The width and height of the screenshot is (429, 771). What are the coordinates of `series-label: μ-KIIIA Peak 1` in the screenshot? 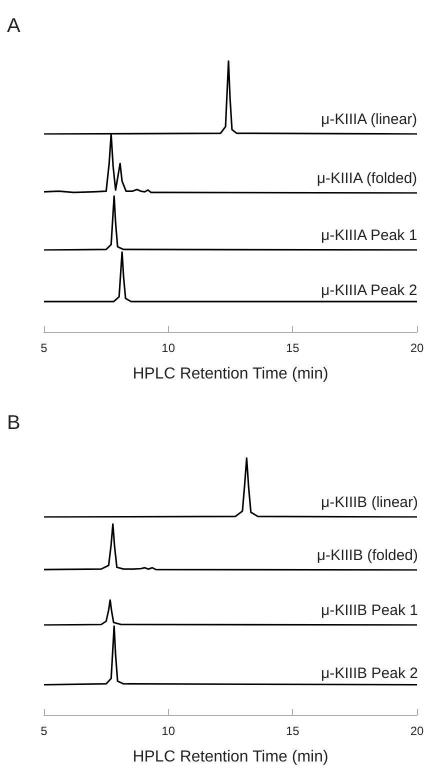 It's located at (369, 235).